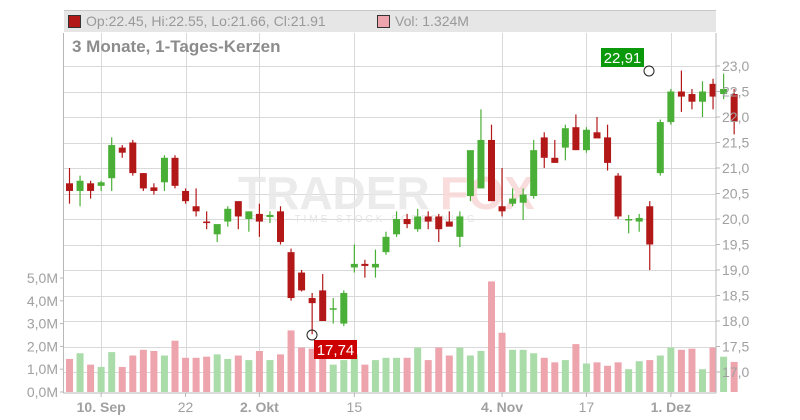 The width and height of the screenshot is (800, 420). I want to click on watermark-fox: FOX, so click(487, 193).